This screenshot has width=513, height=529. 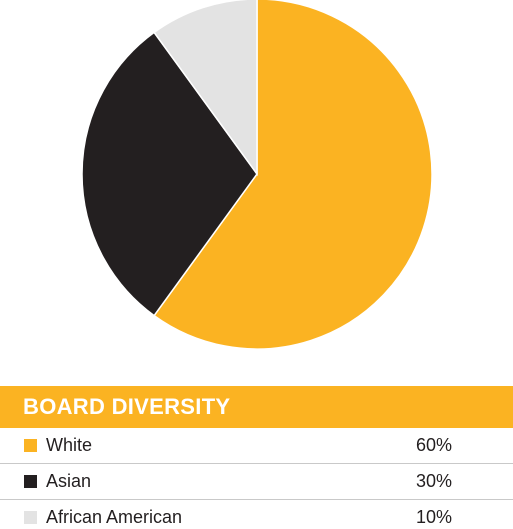 I want to click on legend-value-african-american: 10%, so click(x=433, y=517).